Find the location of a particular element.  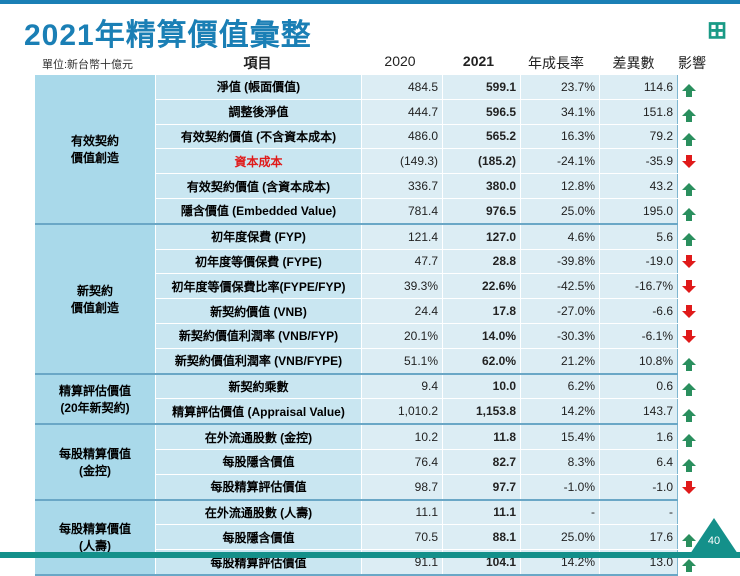

value-2020: 336.7 is located at coordinates (402, 186).